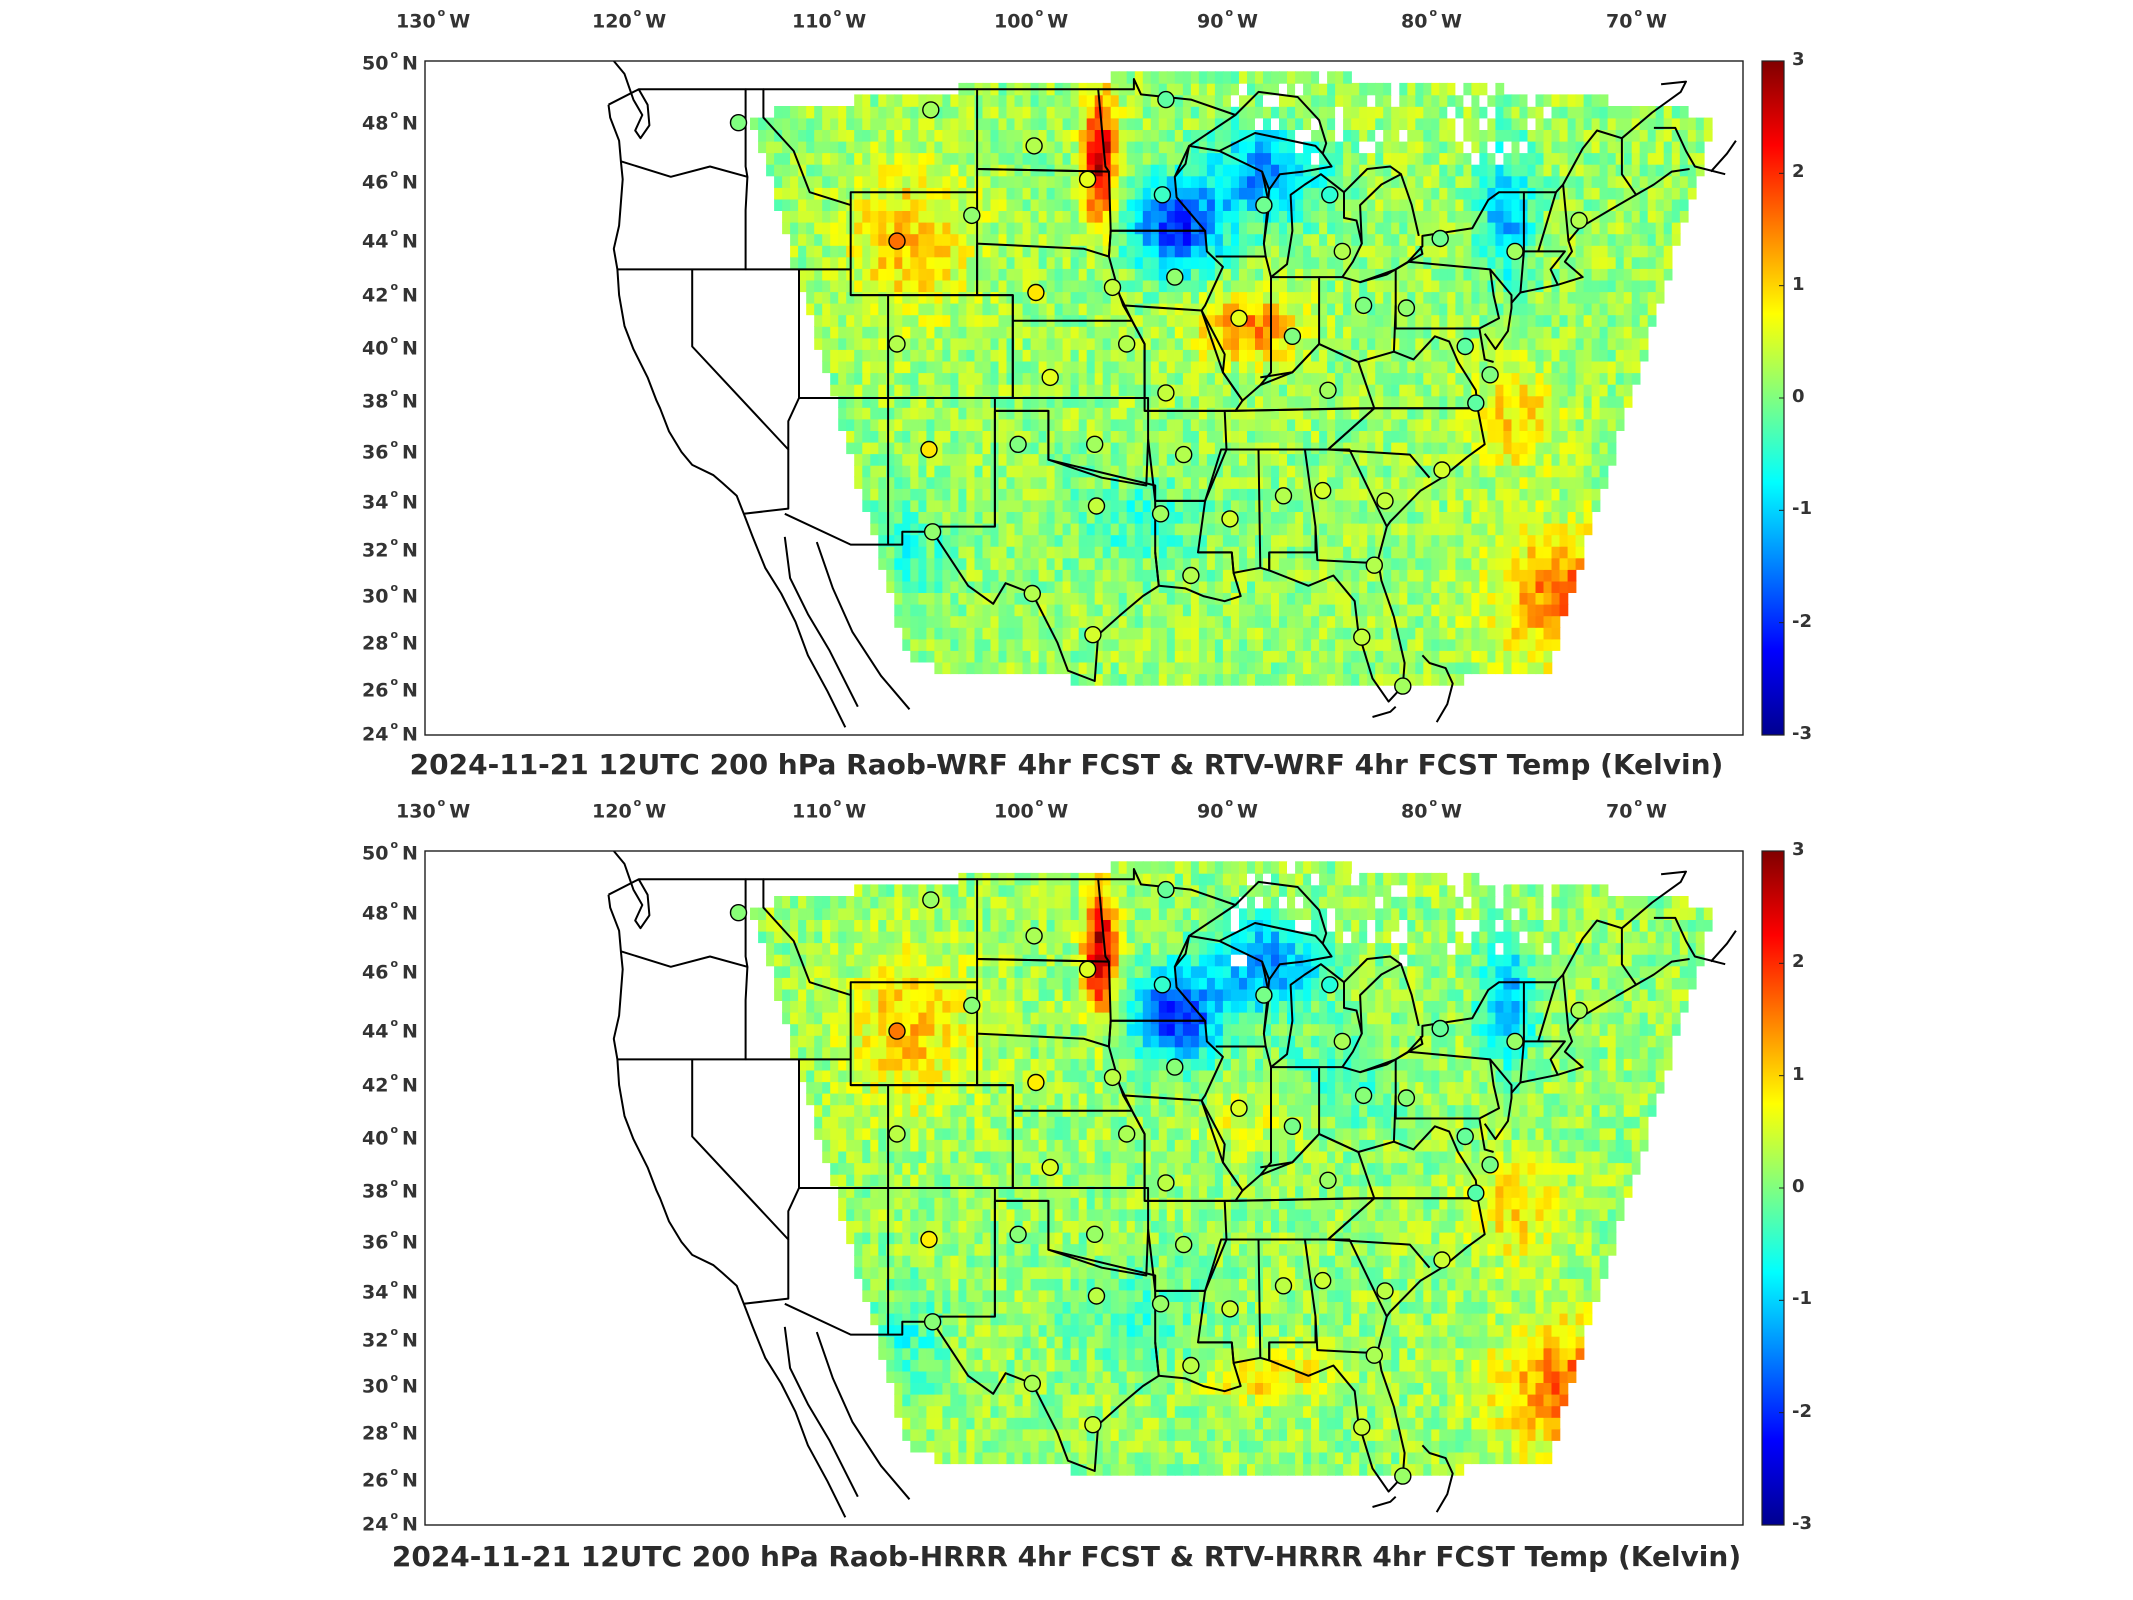 This screenshot has width=2133, height=1600. I want to click on gulf-of-california-coast, so click(821, 1412).